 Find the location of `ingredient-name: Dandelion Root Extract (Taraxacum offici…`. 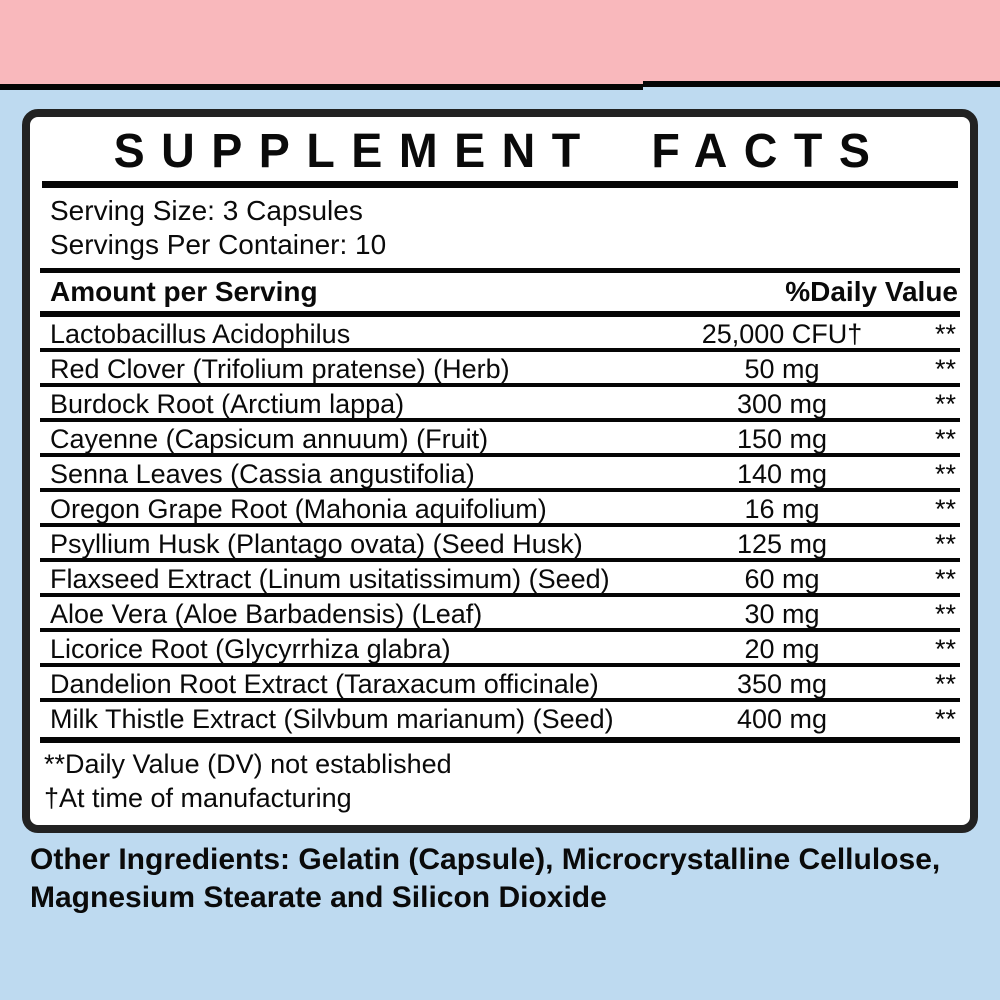

ingredient-name: Dandelion Root Extract (Taraxacum offici… is located at coordinates (324, 684).